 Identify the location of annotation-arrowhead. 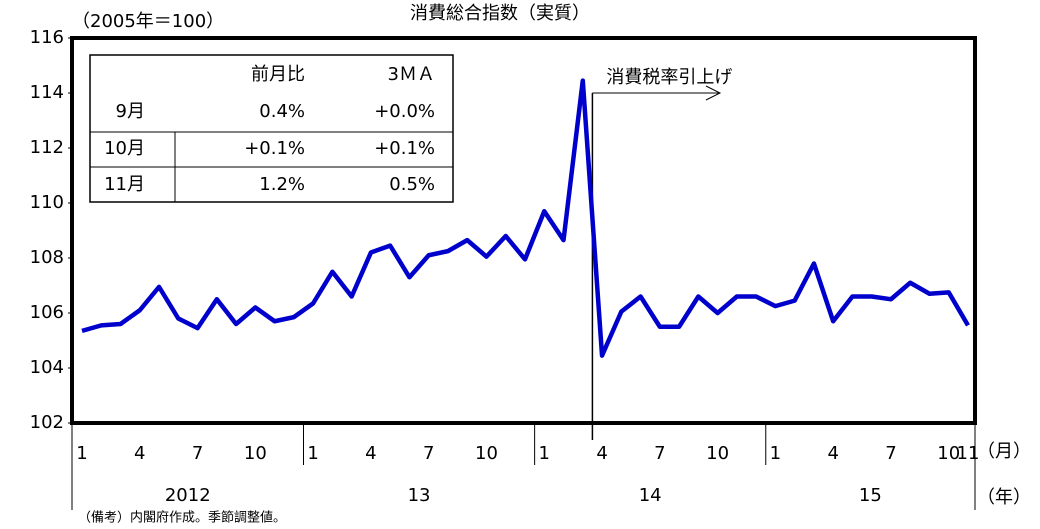
(713, 93).